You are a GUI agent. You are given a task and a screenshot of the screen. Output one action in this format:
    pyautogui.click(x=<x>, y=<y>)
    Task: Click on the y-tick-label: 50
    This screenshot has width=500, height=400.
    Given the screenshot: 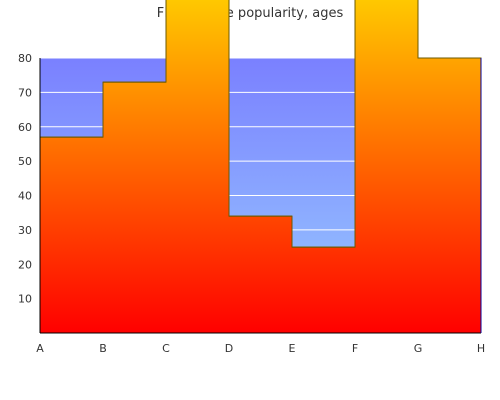 What is the action you would take?
    pyautogui.click(x=25, y=161)
    